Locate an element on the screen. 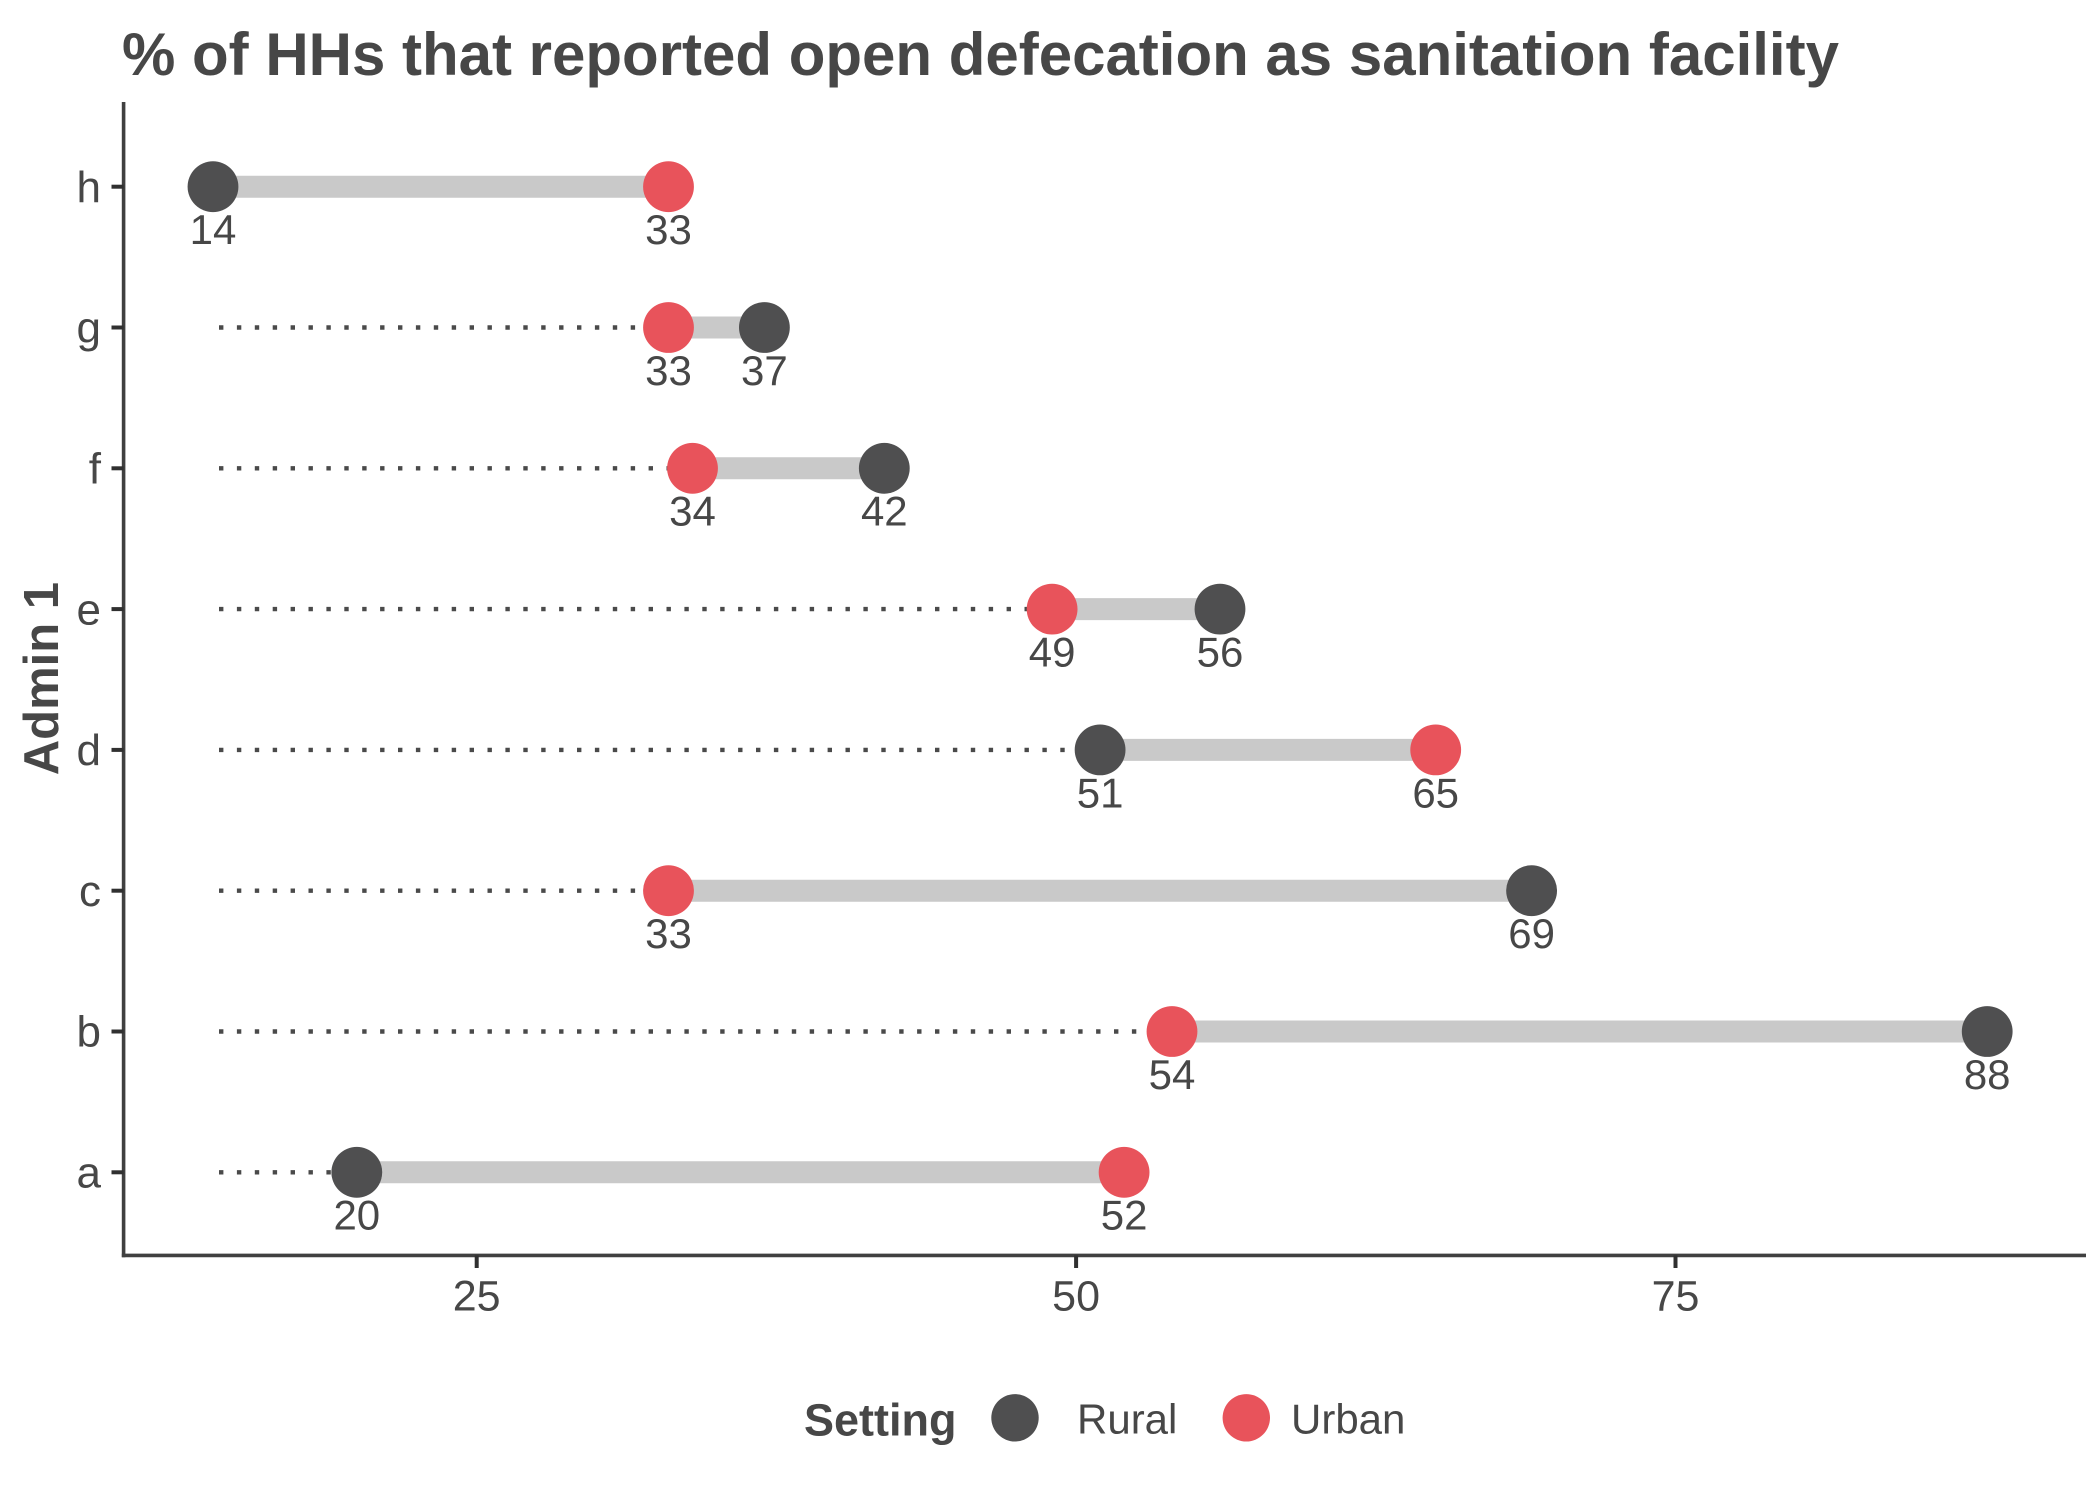  svg-text: a is located at coordinates (89, 1173).